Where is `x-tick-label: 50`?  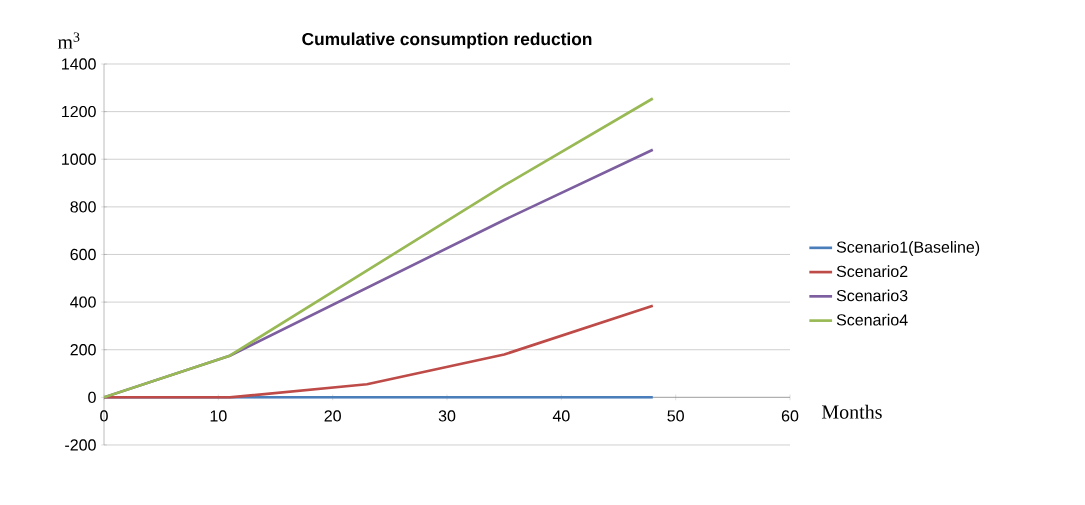
x-tick-label: 50 is located at coordinates (675, 416).